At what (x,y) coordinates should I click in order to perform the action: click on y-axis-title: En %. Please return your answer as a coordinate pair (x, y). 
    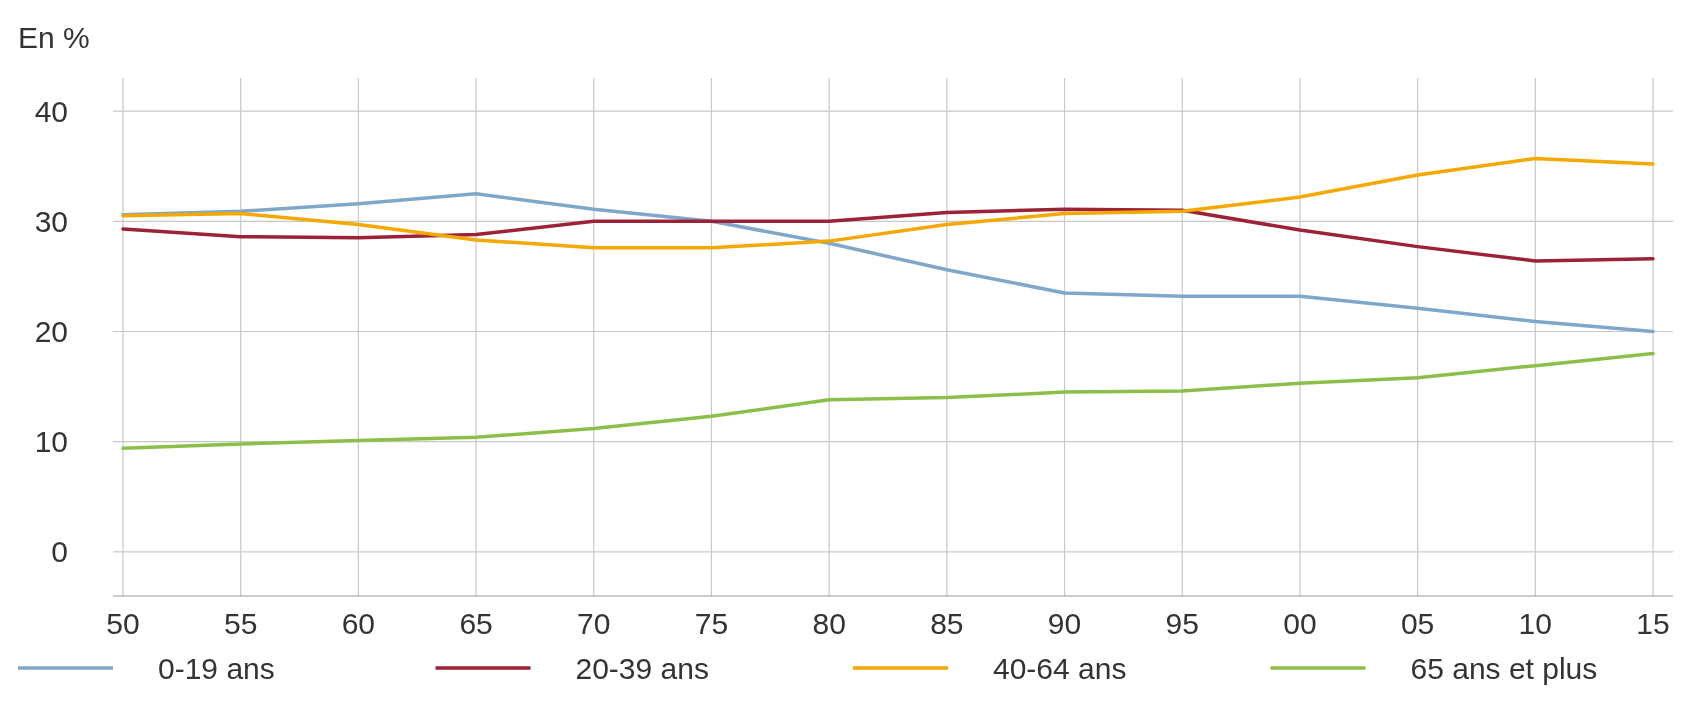
    Looking at the image, I should click on (54, 37).